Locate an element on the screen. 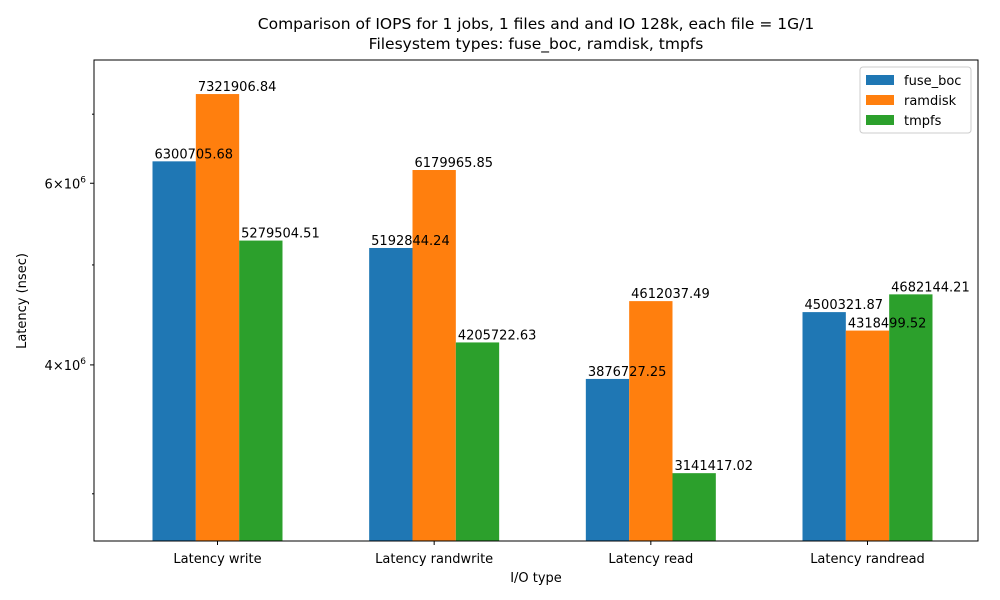  data-label-tmpfs-3: 4682144.21 is located at coordinates (930, 287).